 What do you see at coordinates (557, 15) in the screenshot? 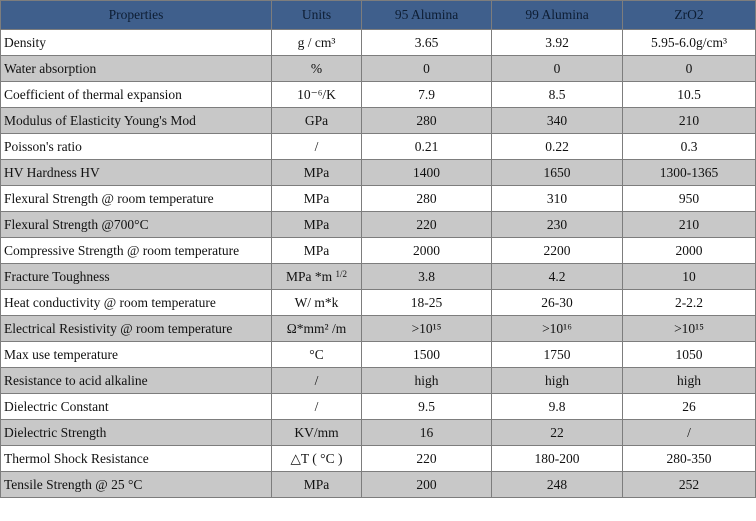
I see `header-99-alumina: 99 Alumina` at bounding box center [557, 15].